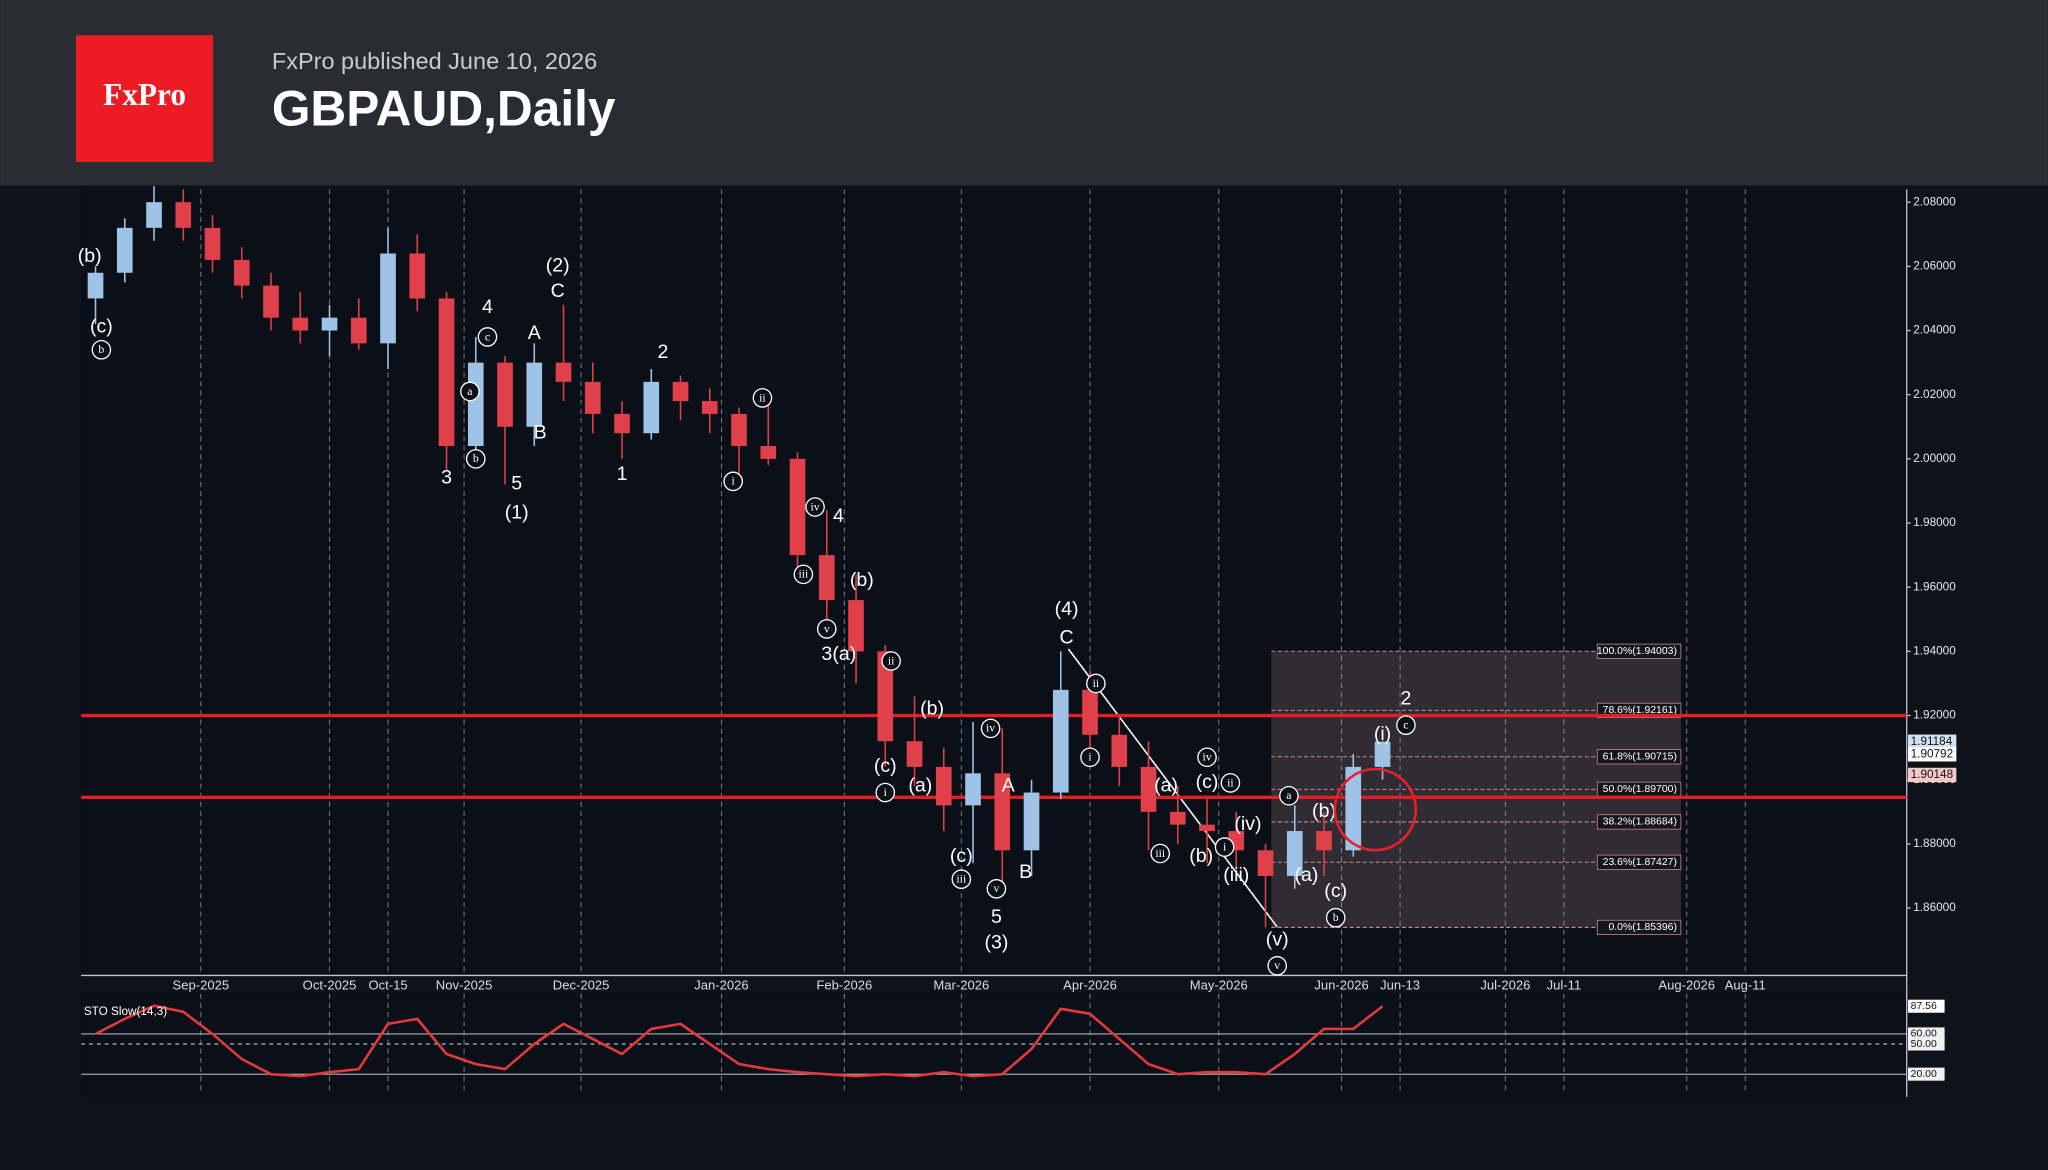  I want to click on fib-label: 78.6%(1.92161), so click(1640, 710).